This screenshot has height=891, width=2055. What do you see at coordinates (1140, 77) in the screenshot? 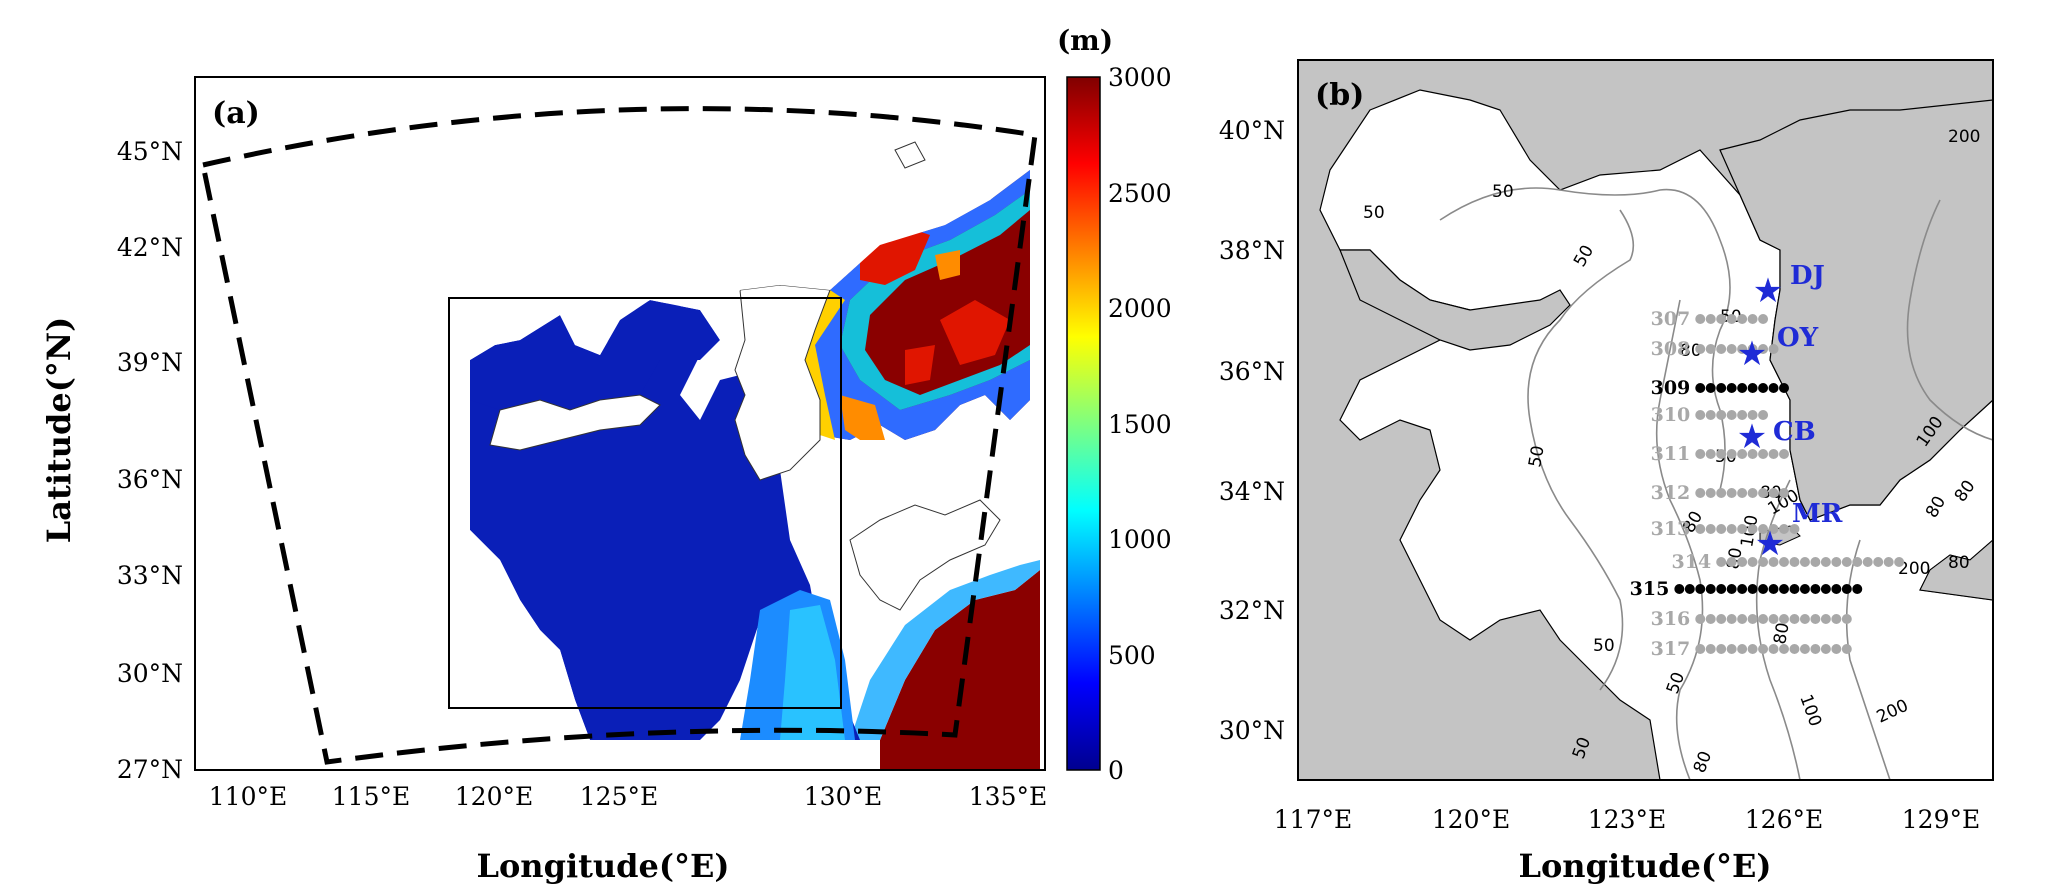
I see `colorbar-tick: 3000` at bounding box center [1140, 77].